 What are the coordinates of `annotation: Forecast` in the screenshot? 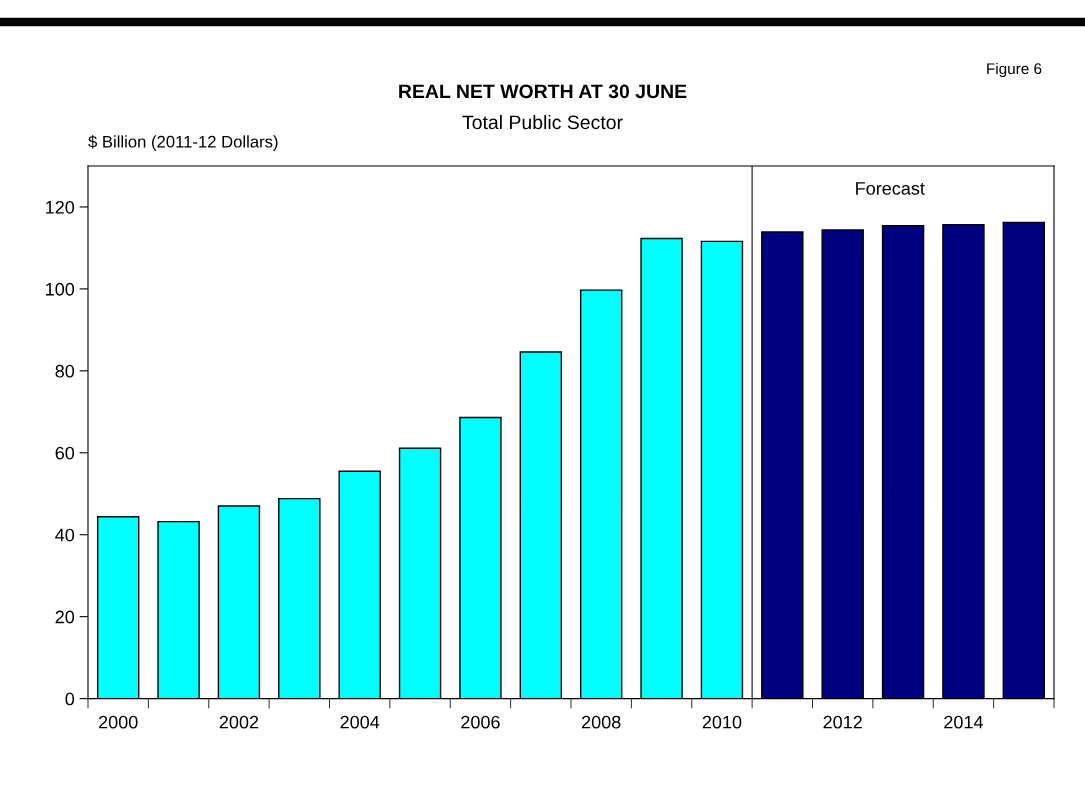 It's located at (890, 188).